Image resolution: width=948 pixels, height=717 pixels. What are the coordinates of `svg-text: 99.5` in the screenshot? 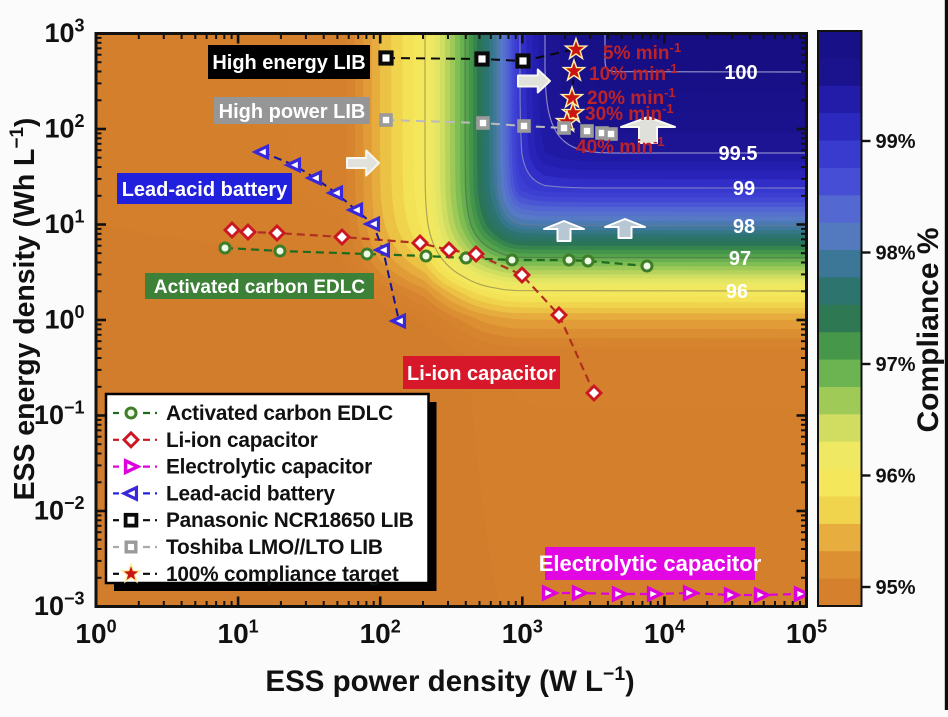 It's located at (738, 154).